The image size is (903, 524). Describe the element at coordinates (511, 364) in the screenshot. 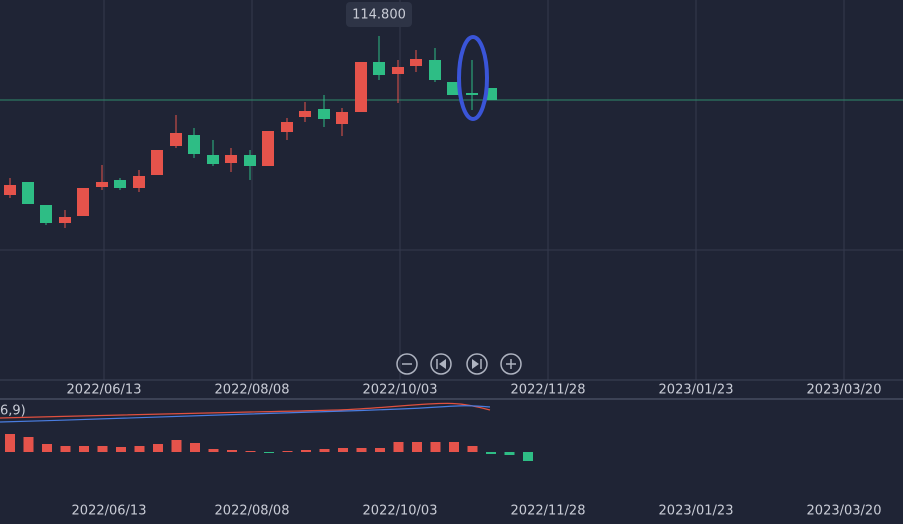

I see `zoom-in-button` at that location.